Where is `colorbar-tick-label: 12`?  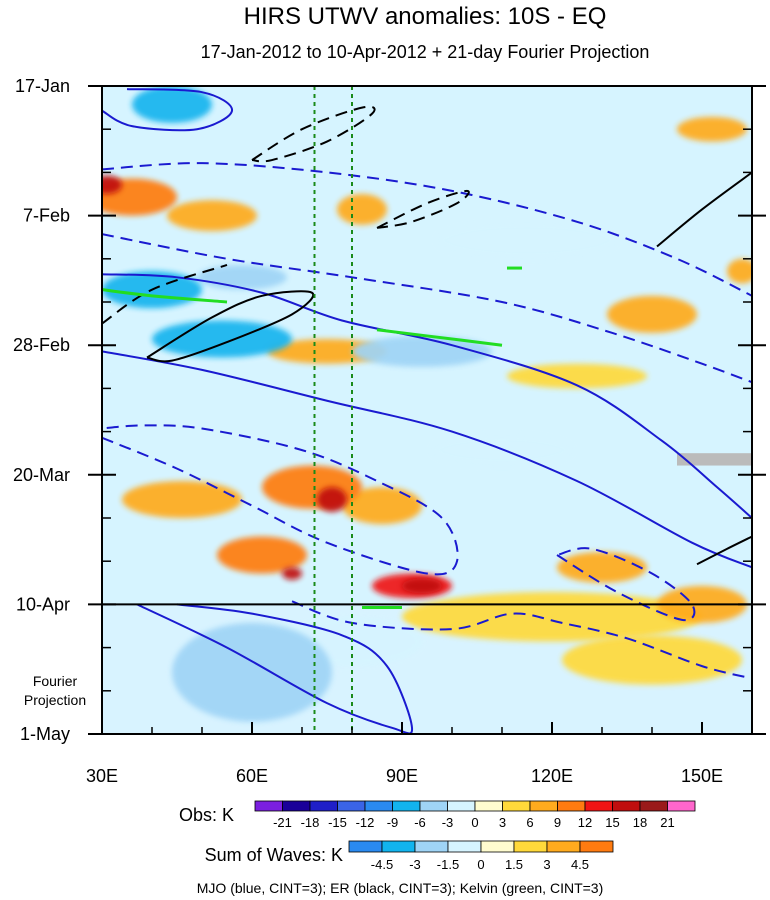 colorbar-tick-label: 12 is located at coordinates (585, 822).